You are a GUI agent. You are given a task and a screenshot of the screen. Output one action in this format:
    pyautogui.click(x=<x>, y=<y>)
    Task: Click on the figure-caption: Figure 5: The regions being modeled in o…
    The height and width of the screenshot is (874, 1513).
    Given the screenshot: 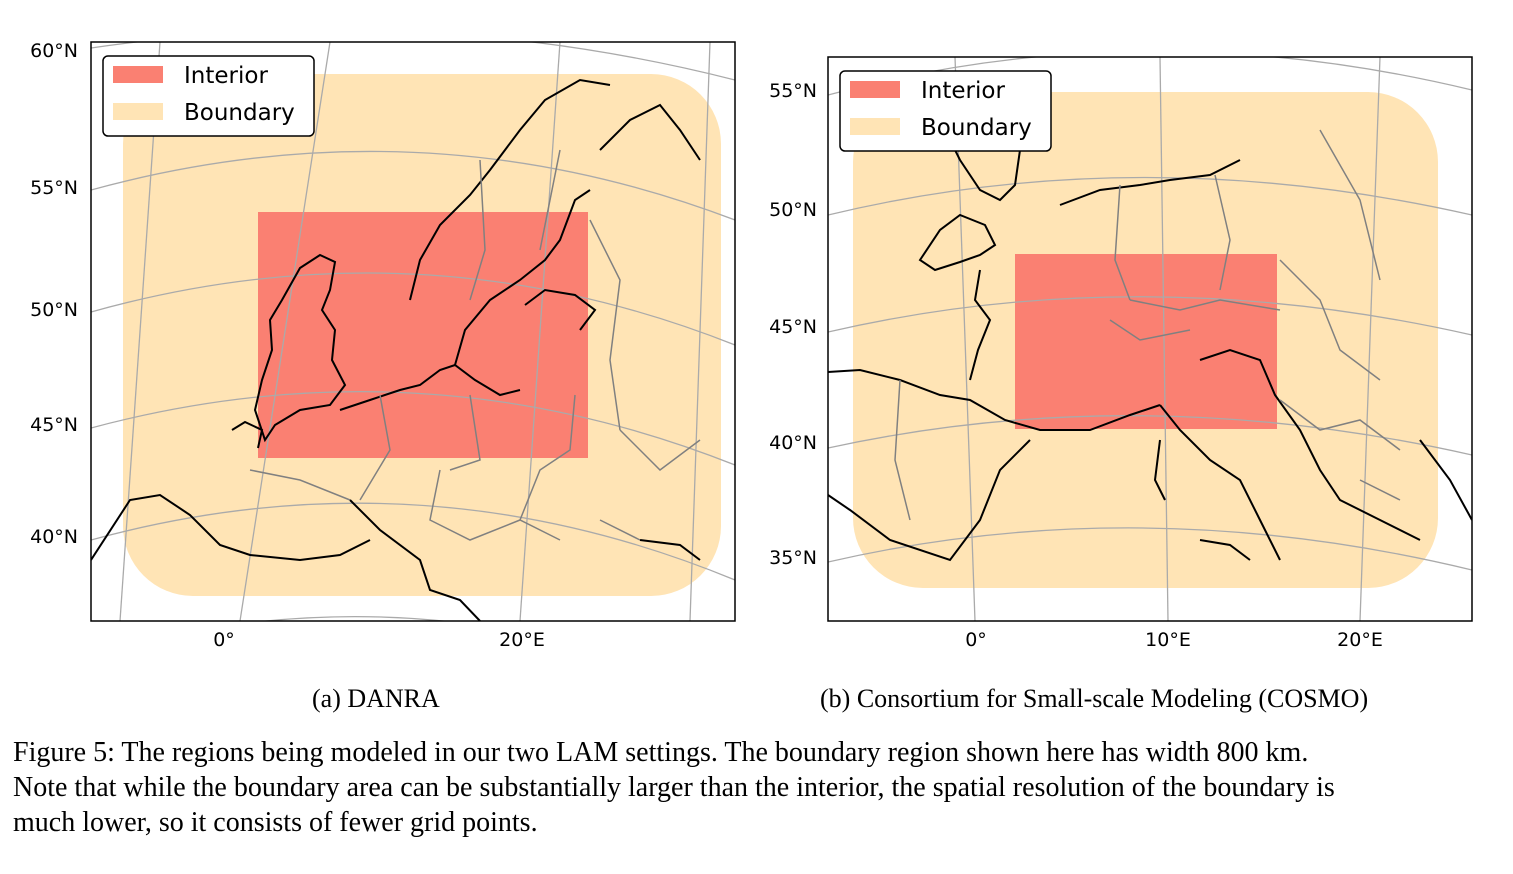 What is the action you would take?
    pyautogui.click(x=758, y=787)
    